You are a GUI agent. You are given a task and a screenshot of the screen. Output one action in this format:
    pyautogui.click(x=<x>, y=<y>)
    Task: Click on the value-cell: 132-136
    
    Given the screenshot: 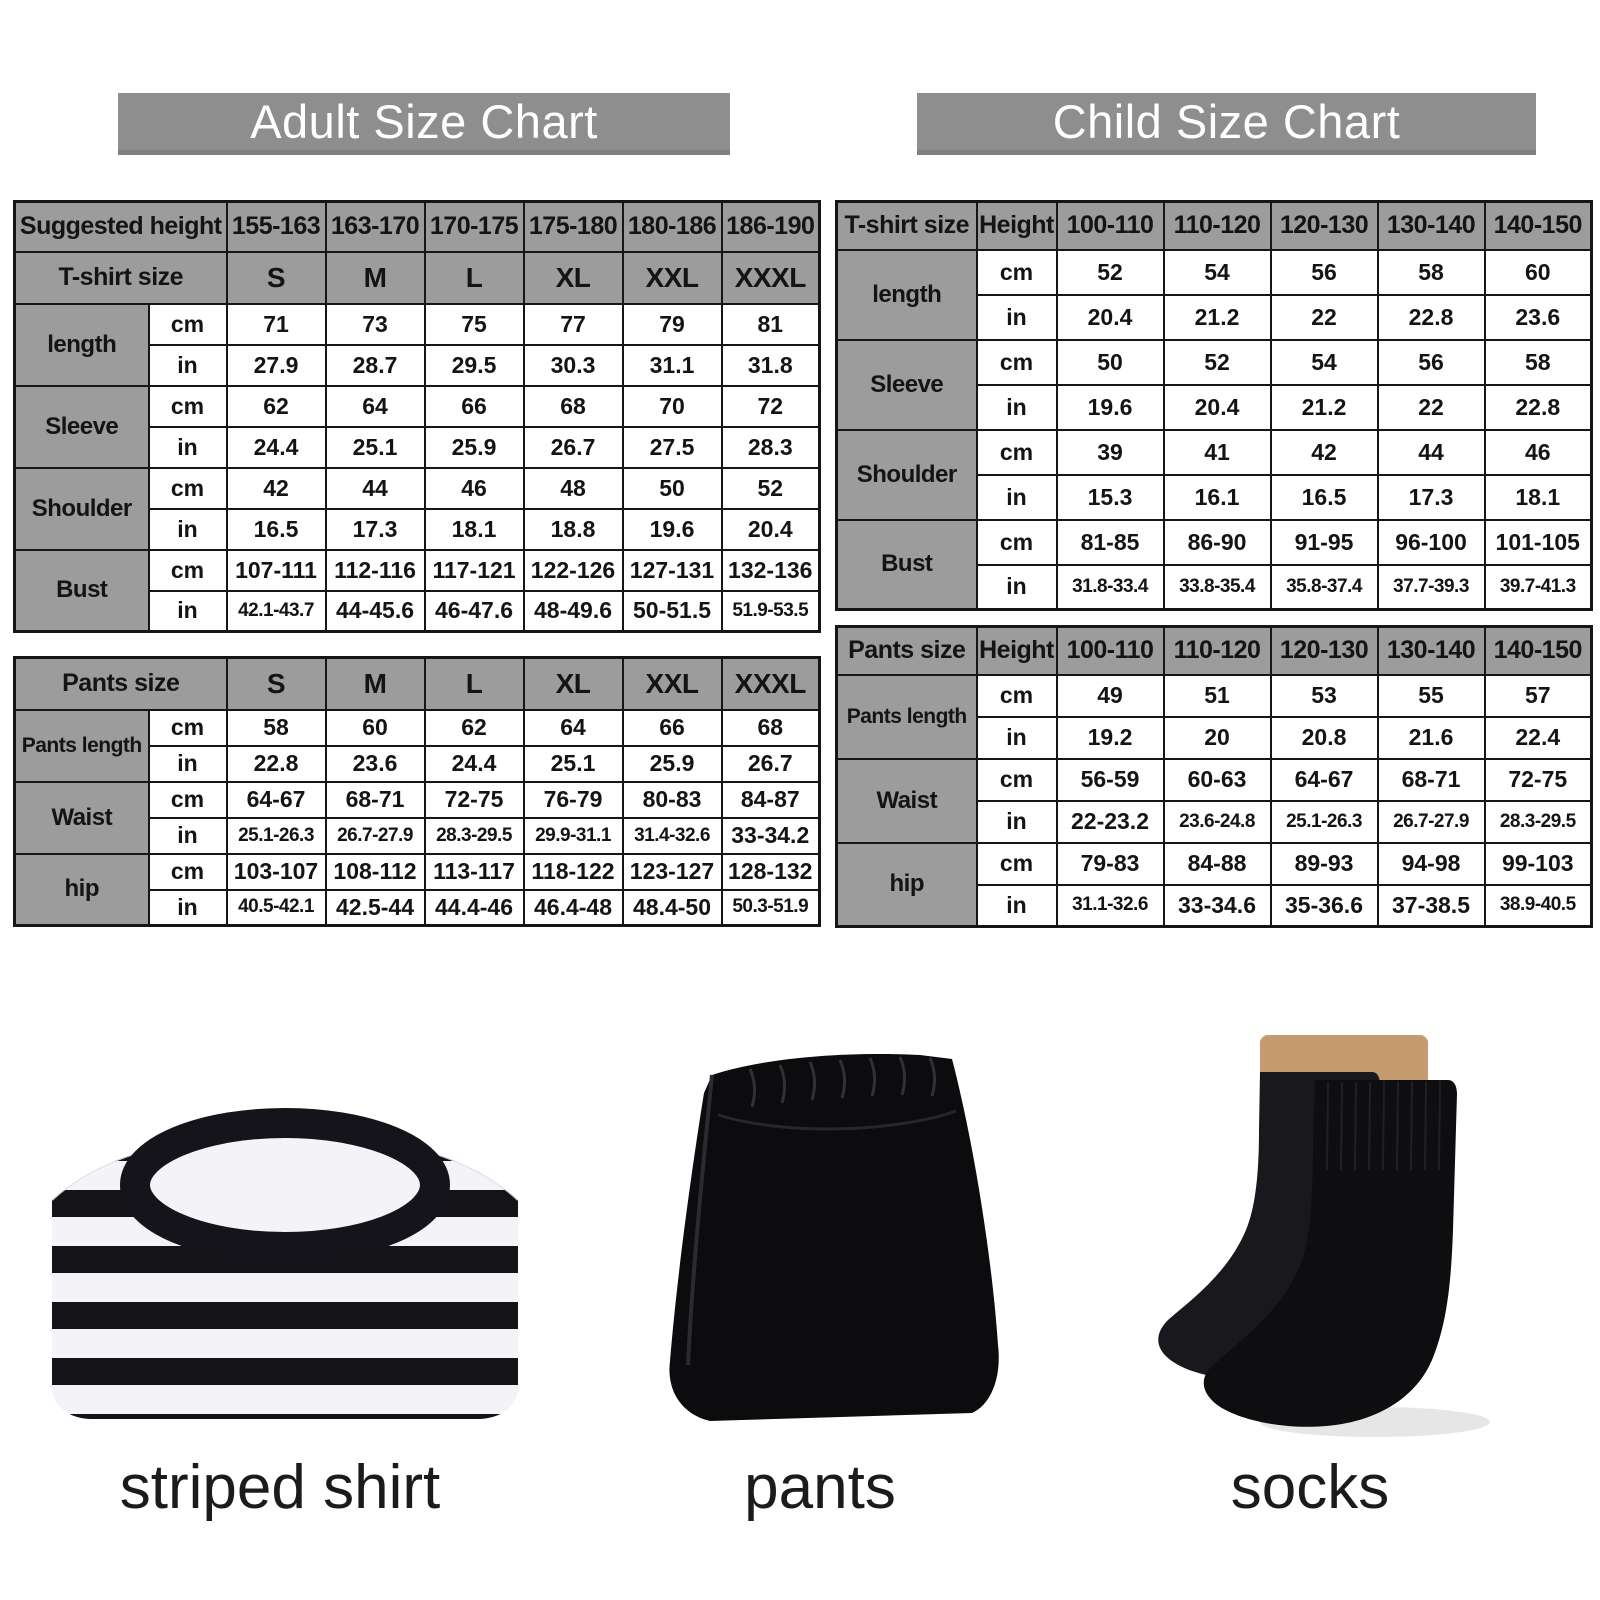 What is the action you would take?
    pyautogui.click(x=770, y=570)
    